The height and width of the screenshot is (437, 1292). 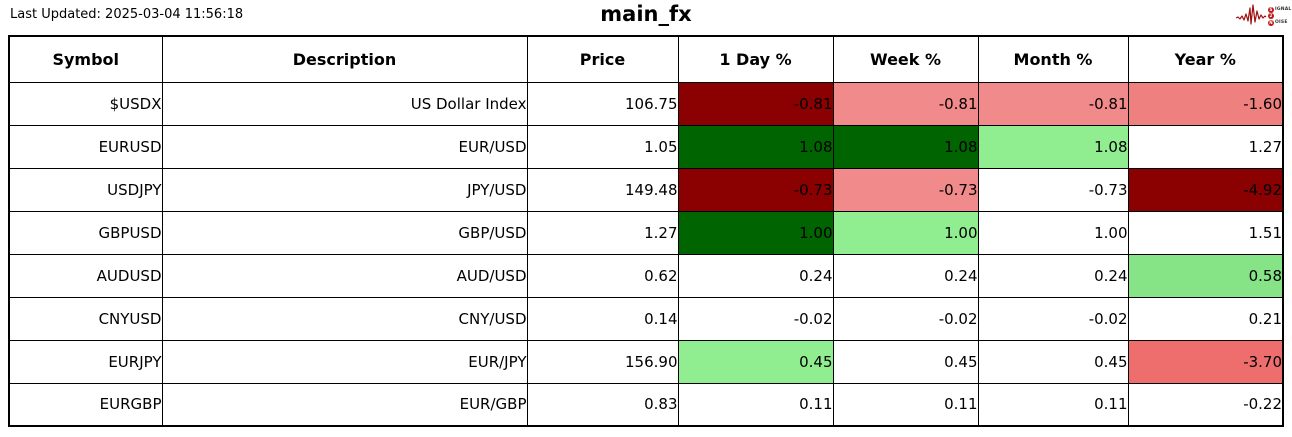 I want to click on week-change-cell: -0.73, so click(x=905, y=189).